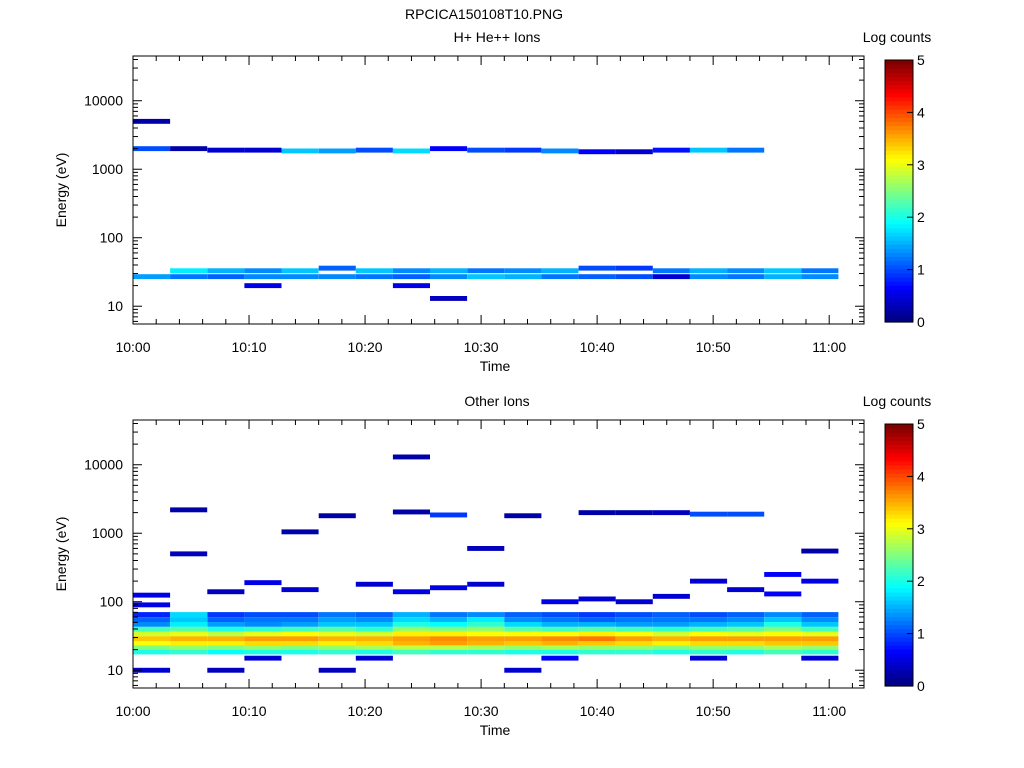  What do you see at coordinates (921, 634) in the screenshot?
I see `colorbar-tick-label: 1` at bounding box center [921, 634].